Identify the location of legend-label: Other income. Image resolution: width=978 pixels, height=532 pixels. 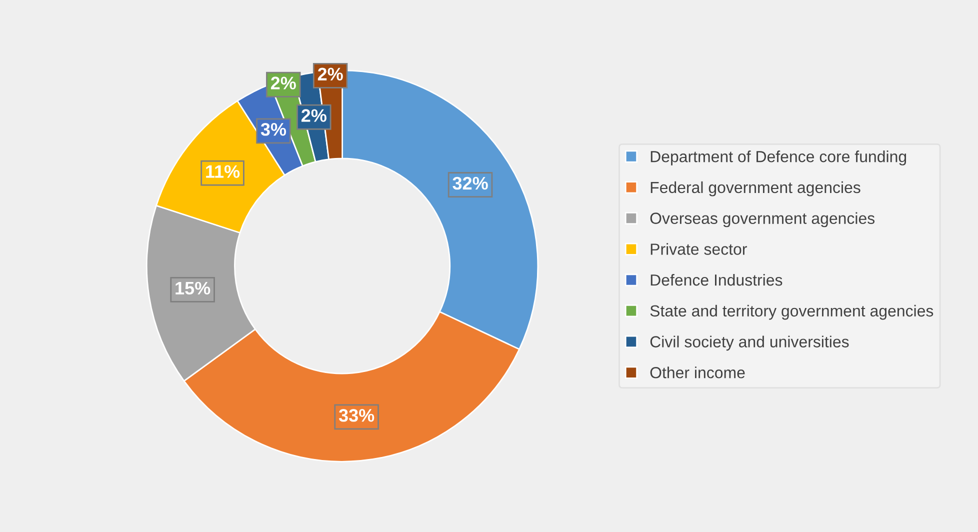
(697, 372).